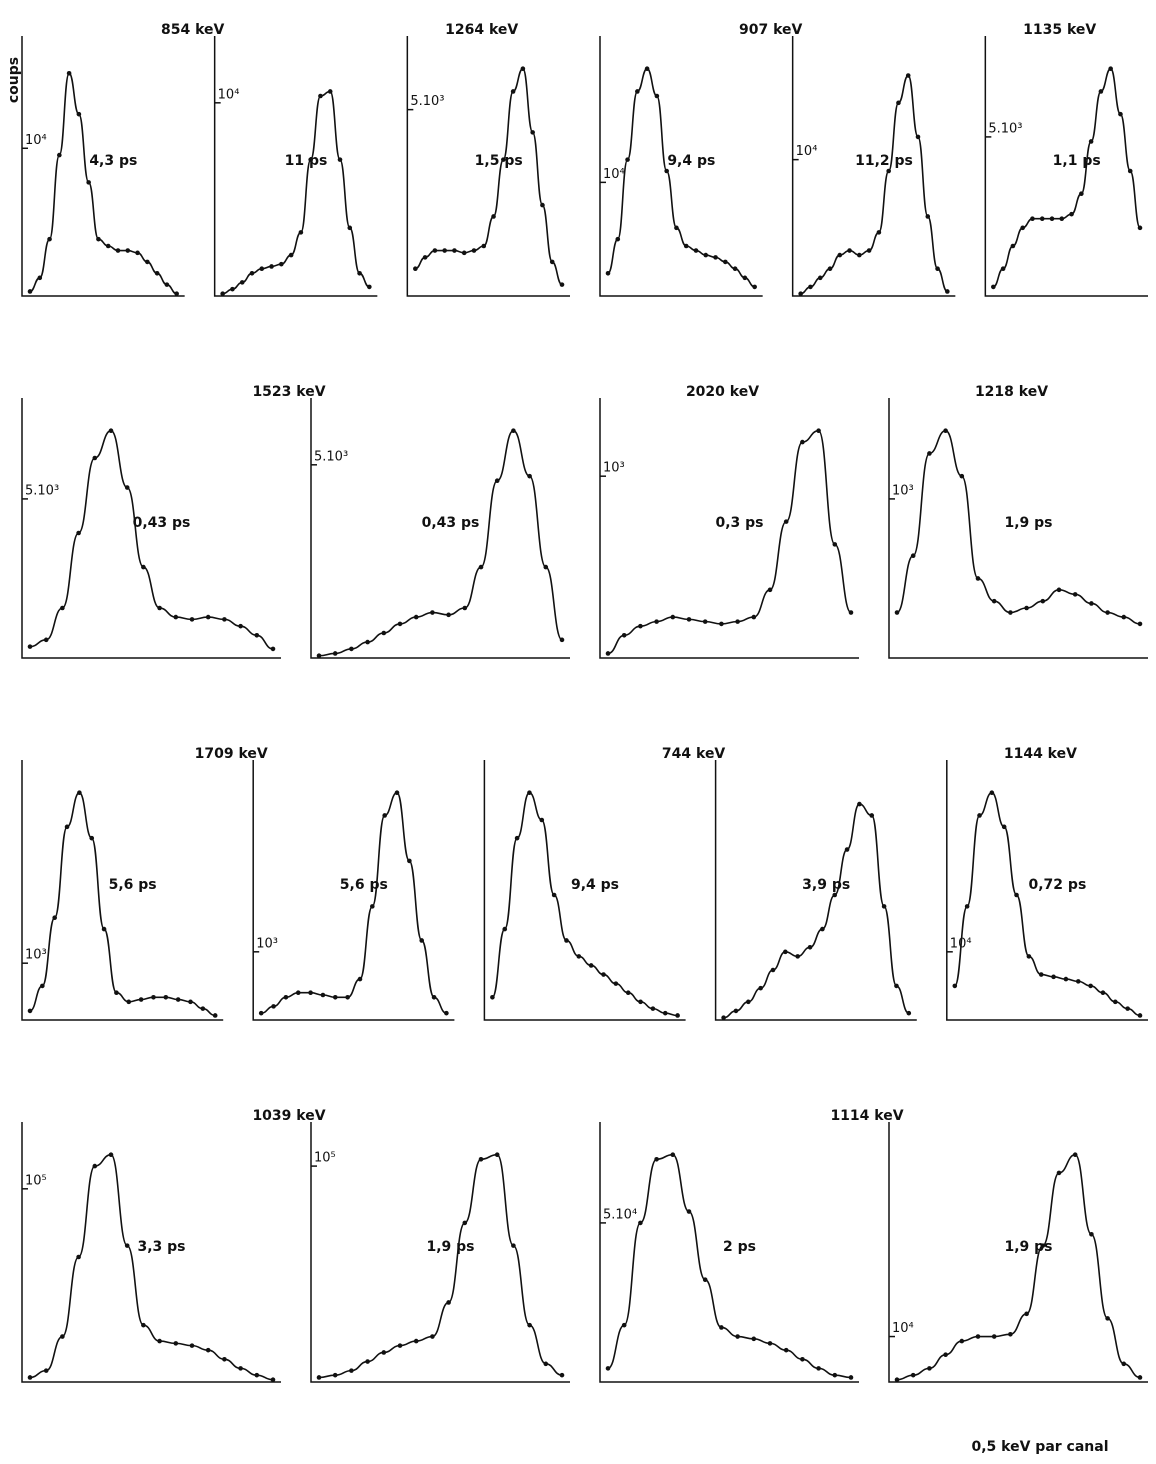 The image size is (1156, 1464). Describe the element at coordinates (1028, 1247) in the screenshot. I see `lifetime-label: 1,9 ps` at that location.